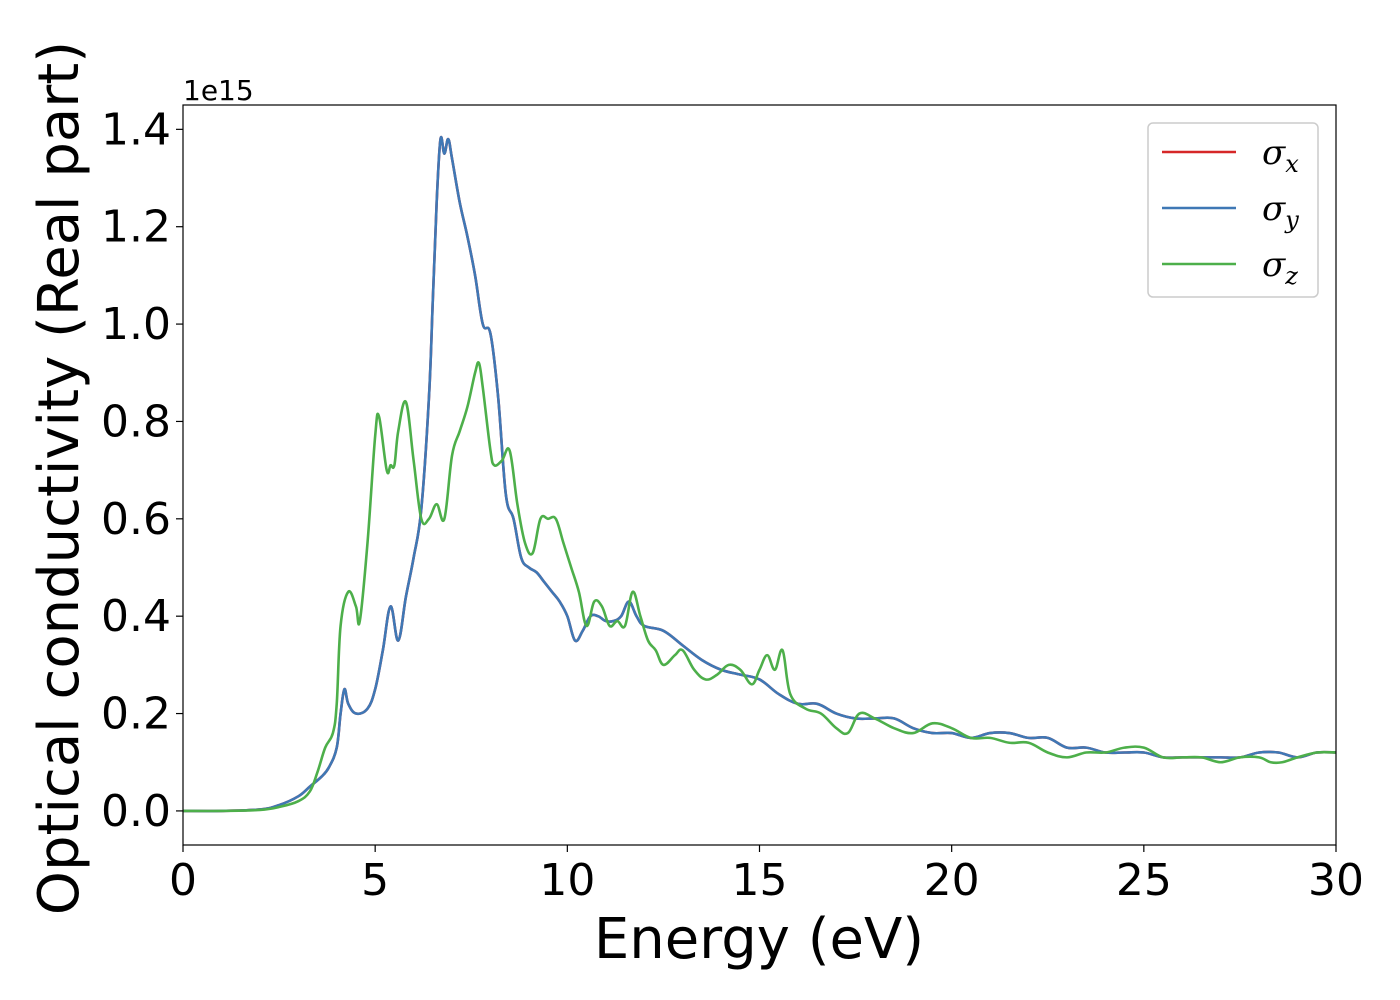 The width and height of the screenshot is (1400, 1000). Describe the element at coordinates (1230, 267) in the screenshot. I see `legend-entry-z: σz` at that location.